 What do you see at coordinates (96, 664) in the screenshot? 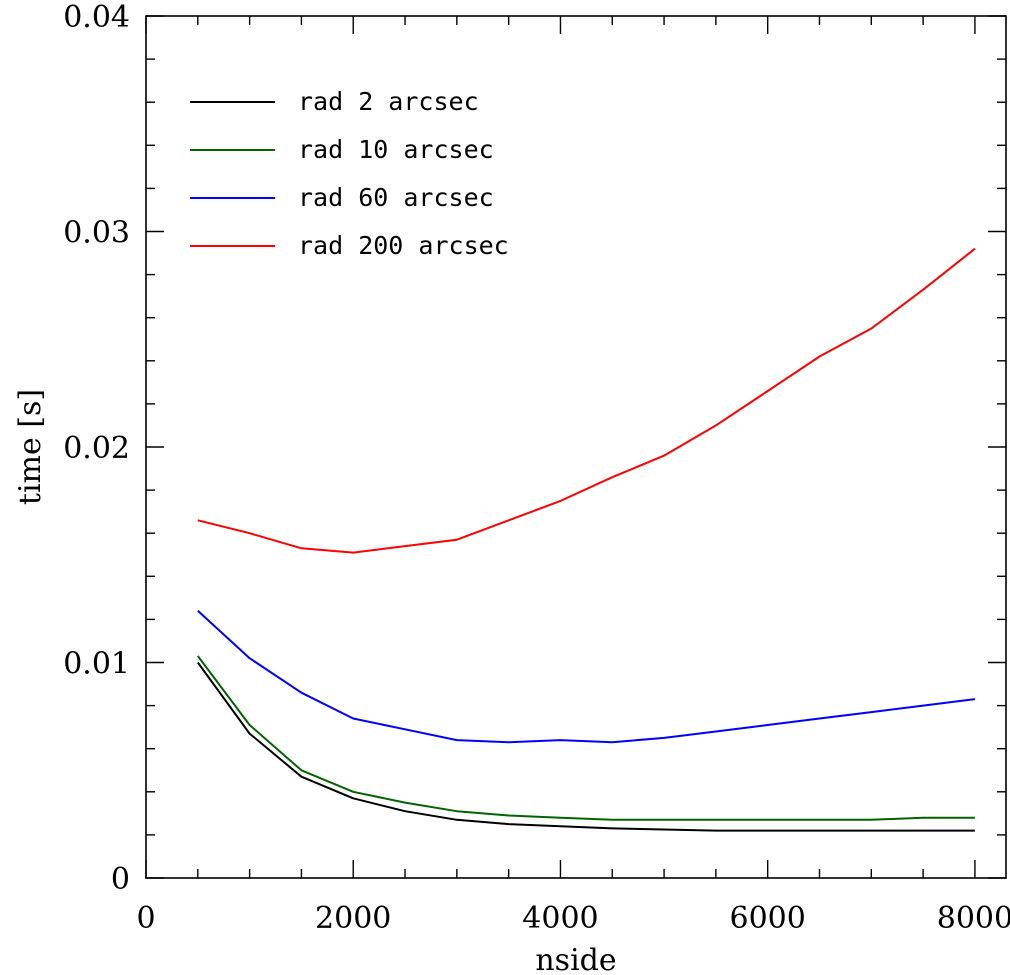
I see `y-tick-label: 0.01` at bounding box center [96, 664].